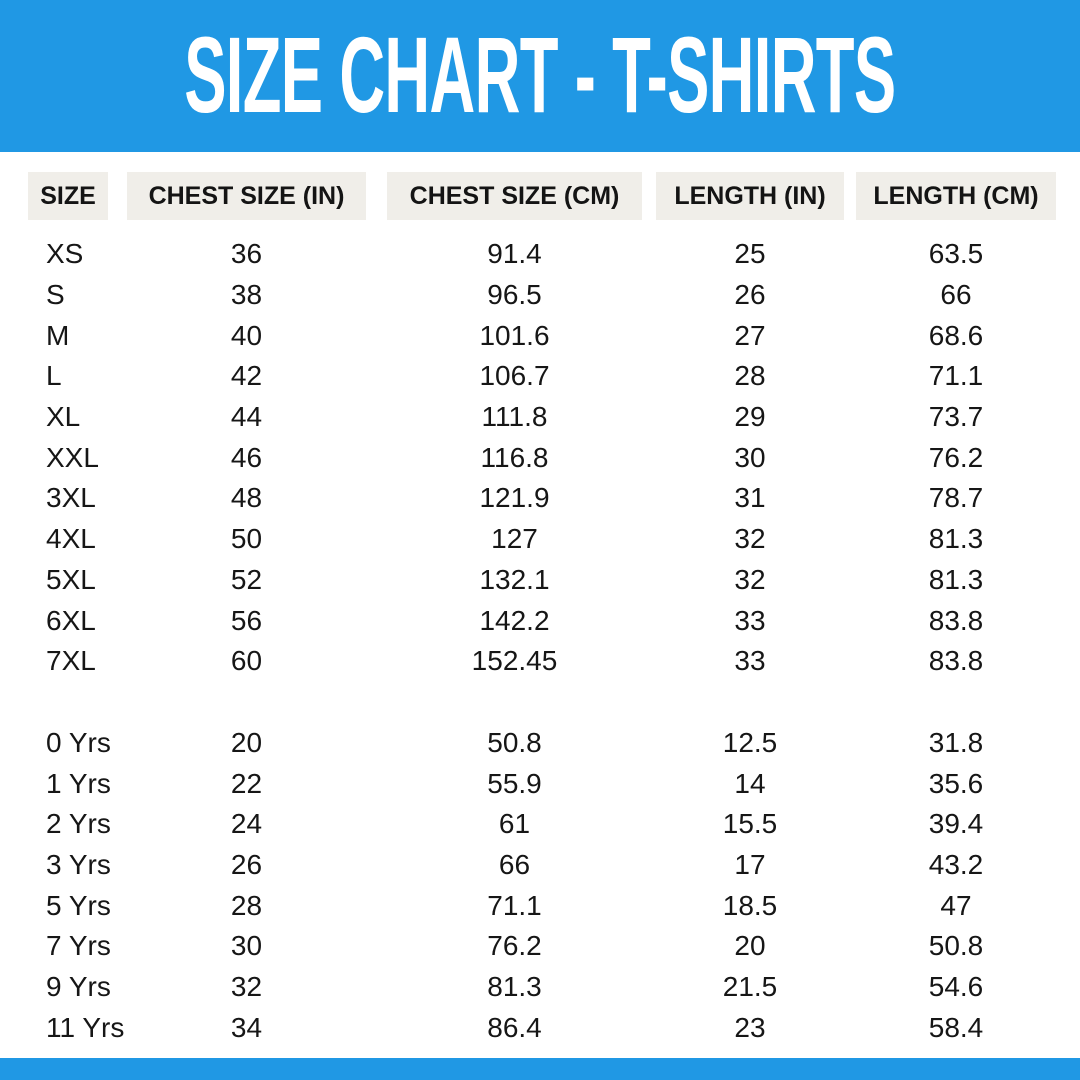 The height and width of the screenshot is (1080, 1080). I want to click on cell-length-cm: 58.4, so click(956, 1027).